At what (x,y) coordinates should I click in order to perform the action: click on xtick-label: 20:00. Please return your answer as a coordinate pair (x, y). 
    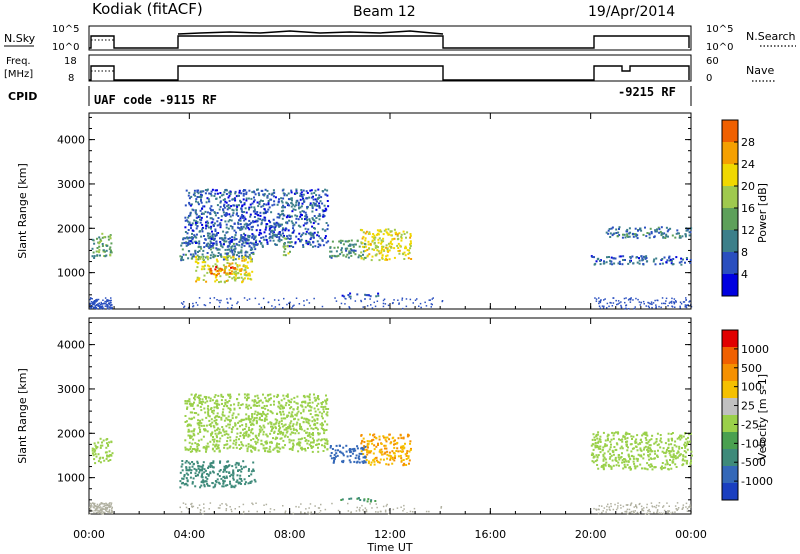
    Looking at the image, I should click on (591, 534).